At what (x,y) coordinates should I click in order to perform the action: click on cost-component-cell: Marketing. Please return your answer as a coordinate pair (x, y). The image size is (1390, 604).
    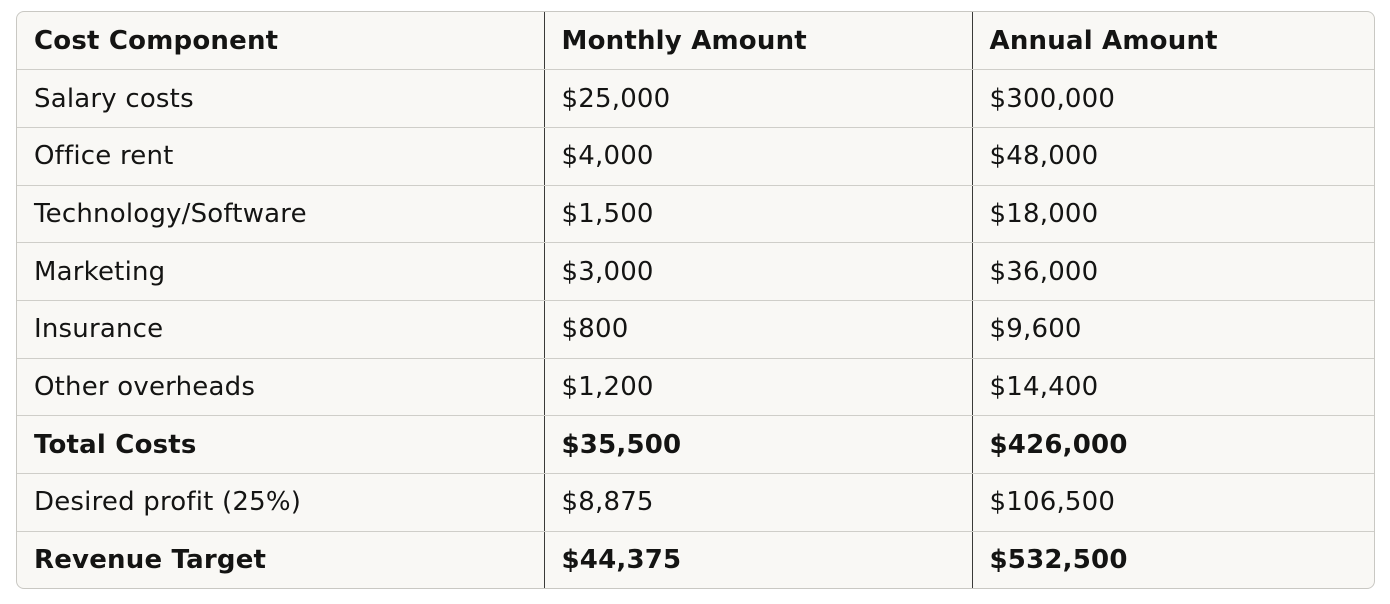
    Looking at the image, I should click on (281, 271).